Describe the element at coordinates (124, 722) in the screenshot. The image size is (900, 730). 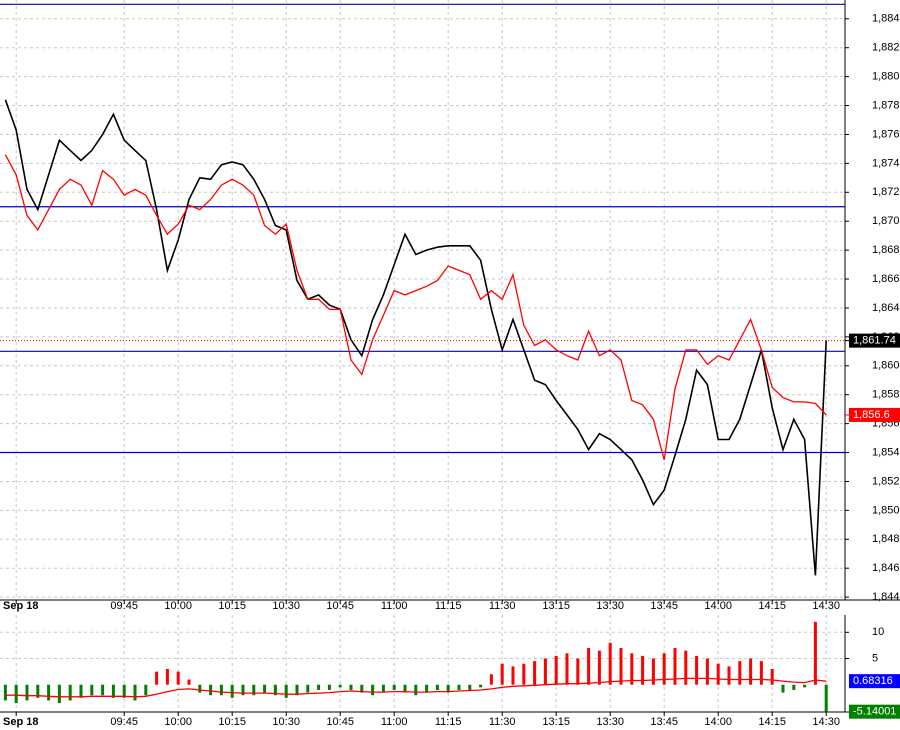
I see `x-tick-label: 09:45` at that location.